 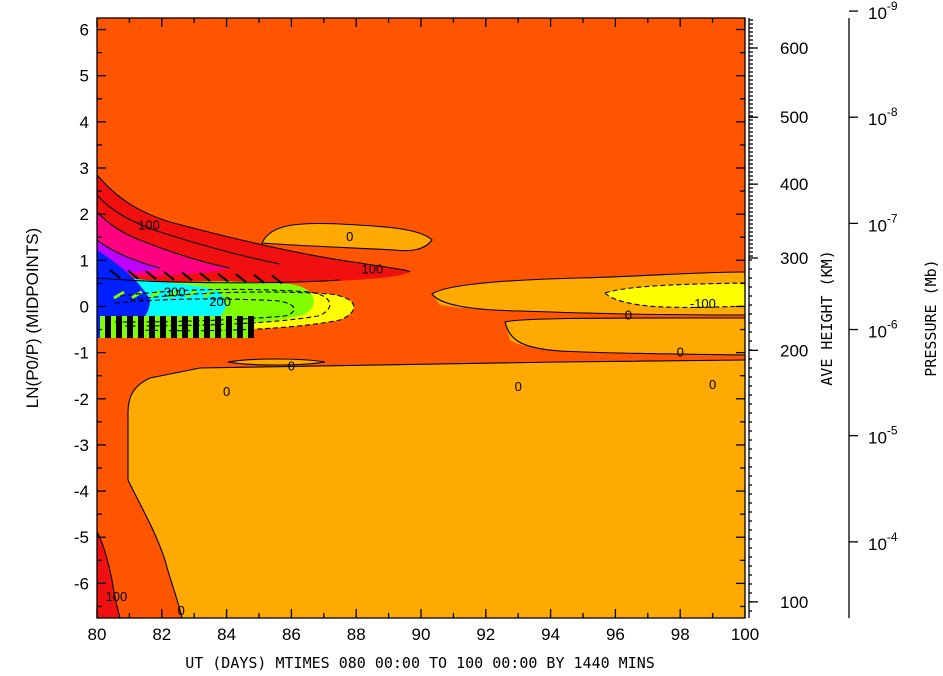 What do you see at coordinates (794, 117) in the screenshot?
I see `height-tick-label: 500` at bounding box center [794, 117].